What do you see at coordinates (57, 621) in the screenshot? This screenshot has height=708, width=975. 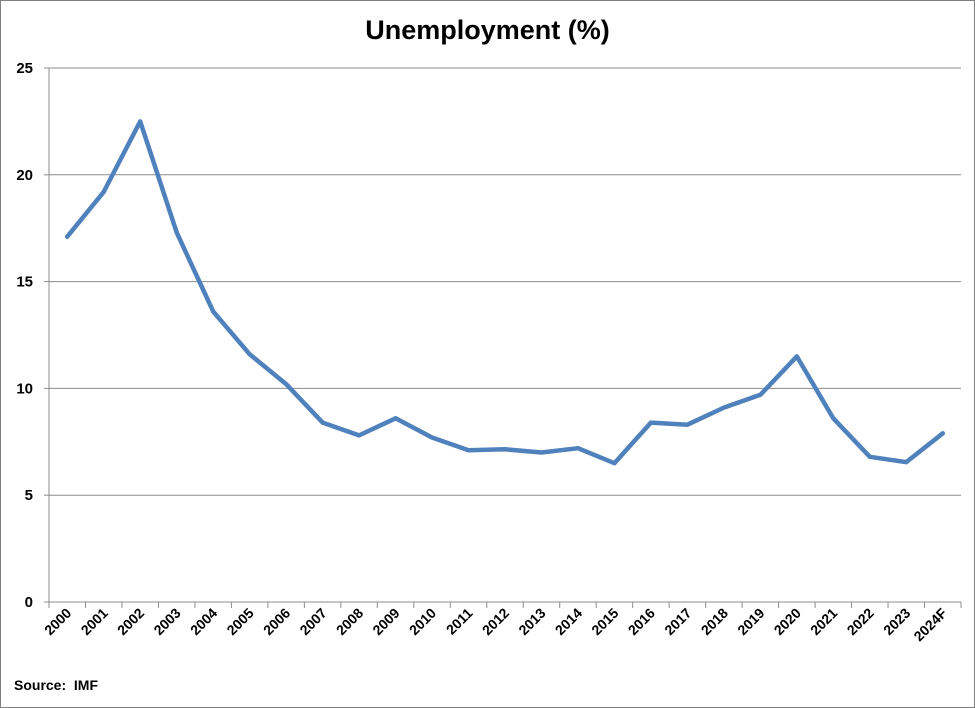 I see `x-tick-label: 2000` at bounding box center [57, 621].